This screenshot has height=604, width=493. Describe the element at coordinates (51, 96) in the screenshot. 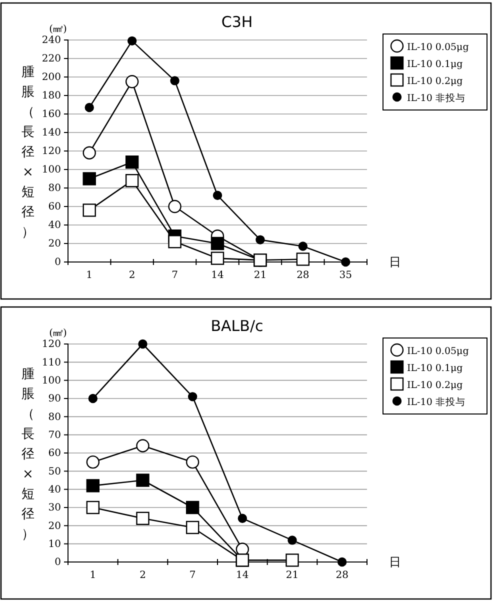

I see `y-tick-label: 180` at that location.